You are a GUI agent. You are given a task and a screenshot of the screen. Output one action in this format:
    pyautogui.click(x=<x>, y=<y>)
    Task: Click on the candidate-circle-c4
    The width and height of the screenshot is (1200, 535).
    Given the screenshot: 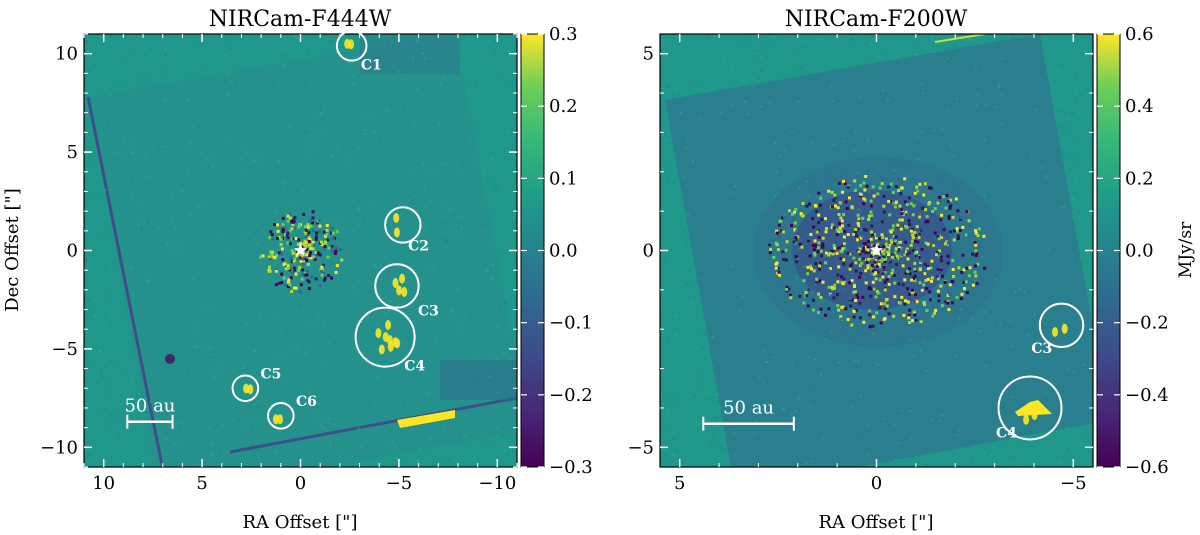 What is the action you would take?
    pyautogui.click(x=385, y=337)
    